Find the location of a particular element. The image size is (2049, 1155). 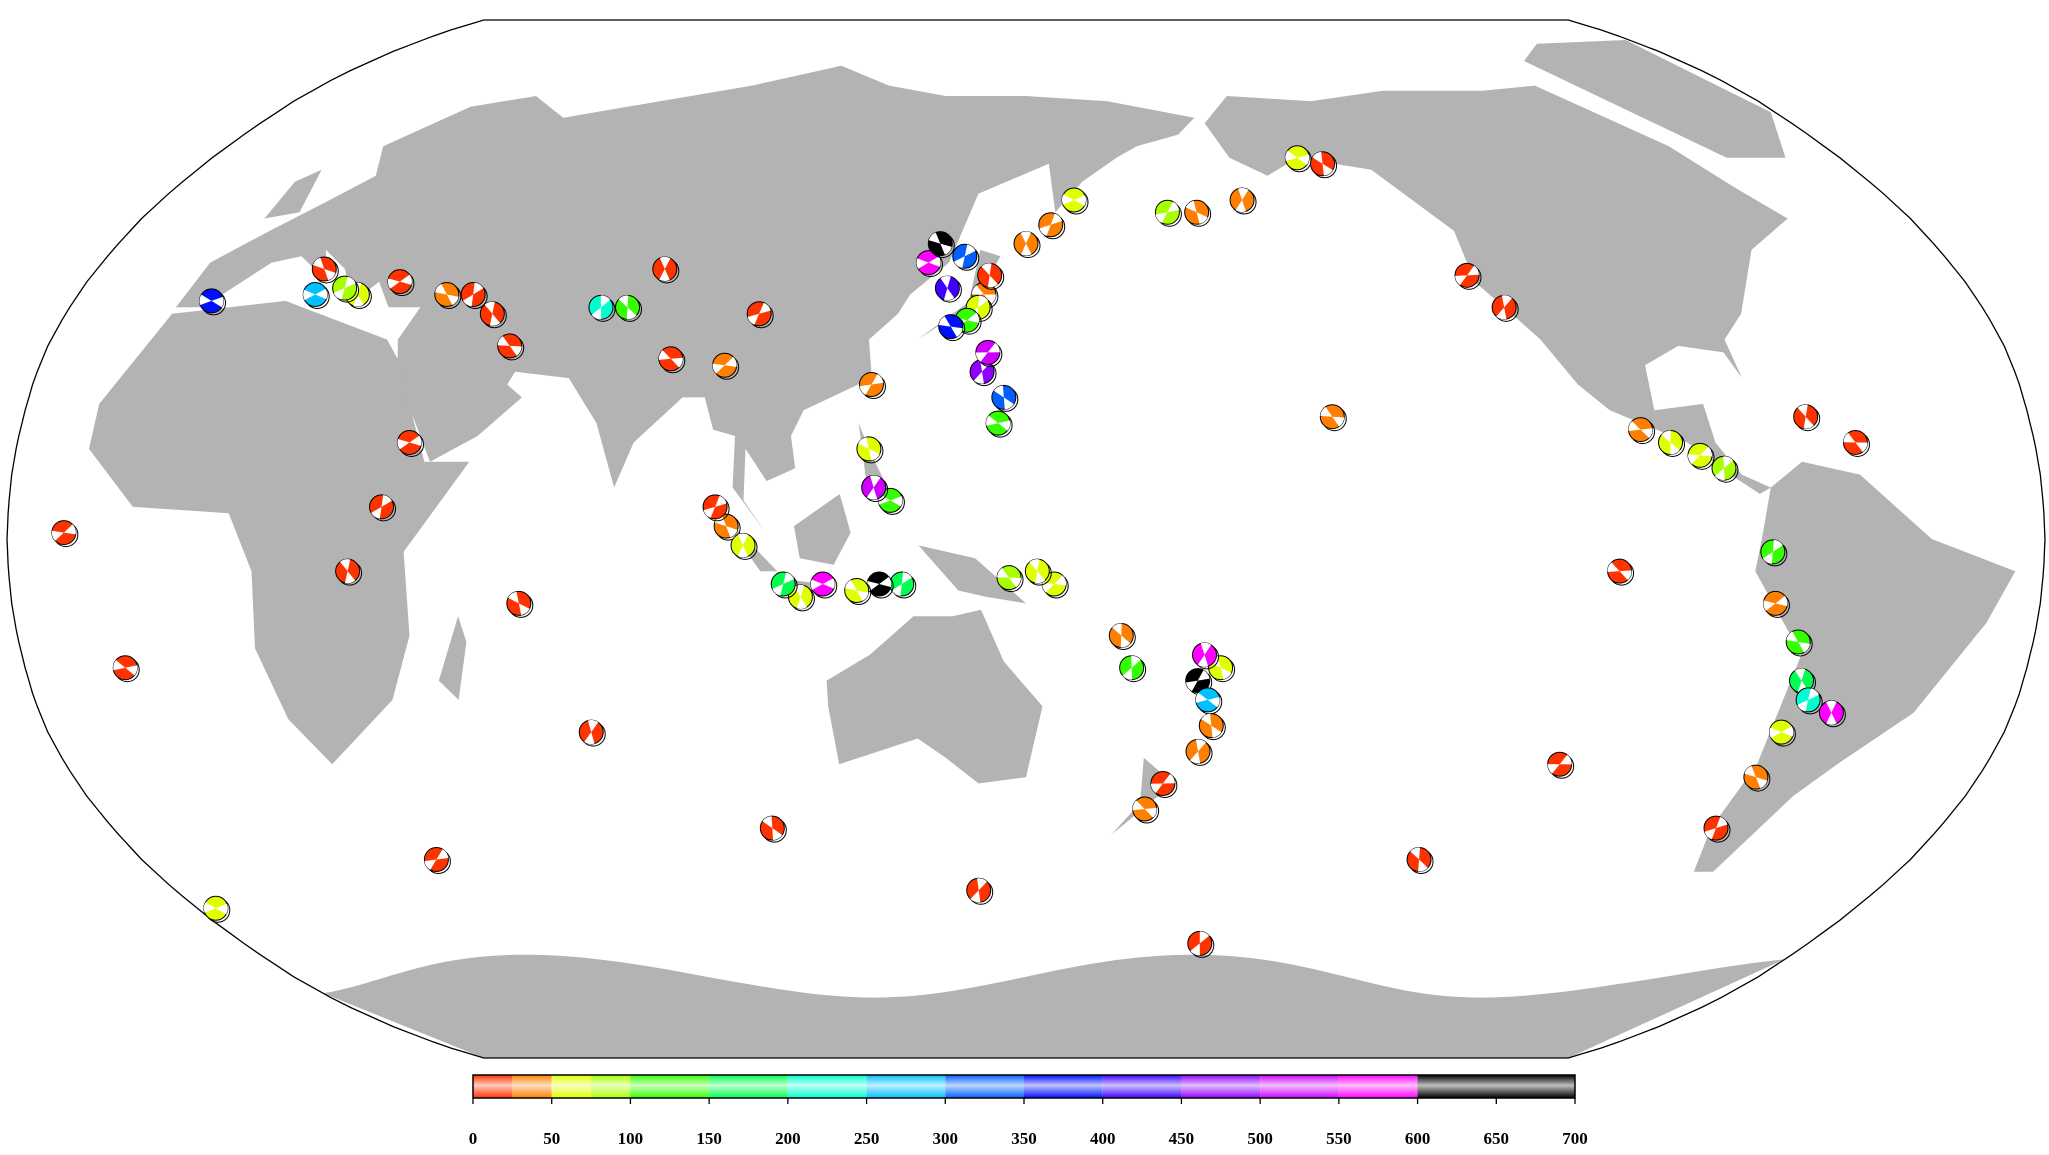

tick-label: 150 is located at coordinates (709, 1138).